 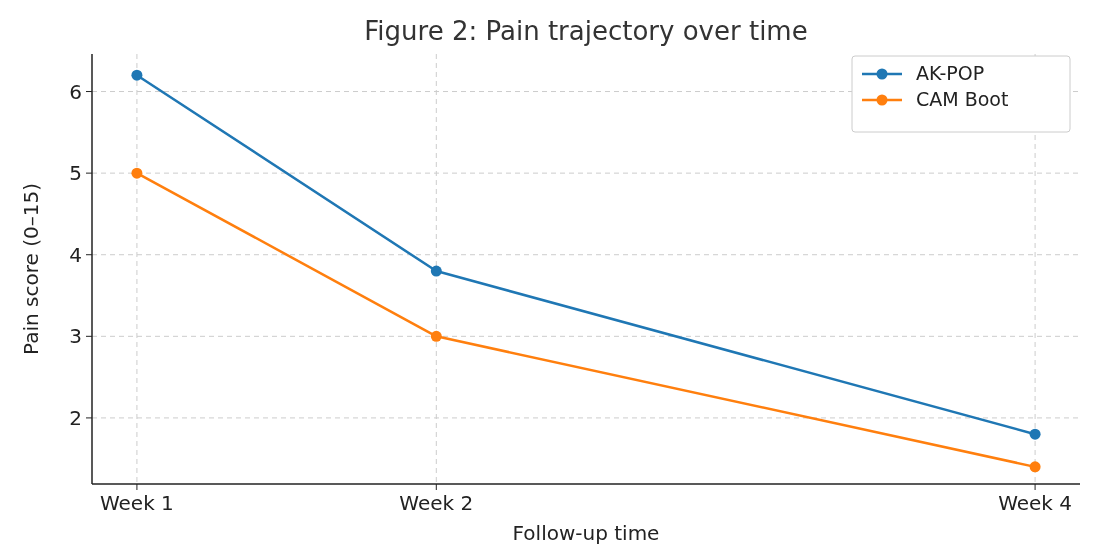 What do you see at coordinates (136, 503) in the screenshot?
I see `x-tick-label: Week 1` at bounding box center [136, 503].